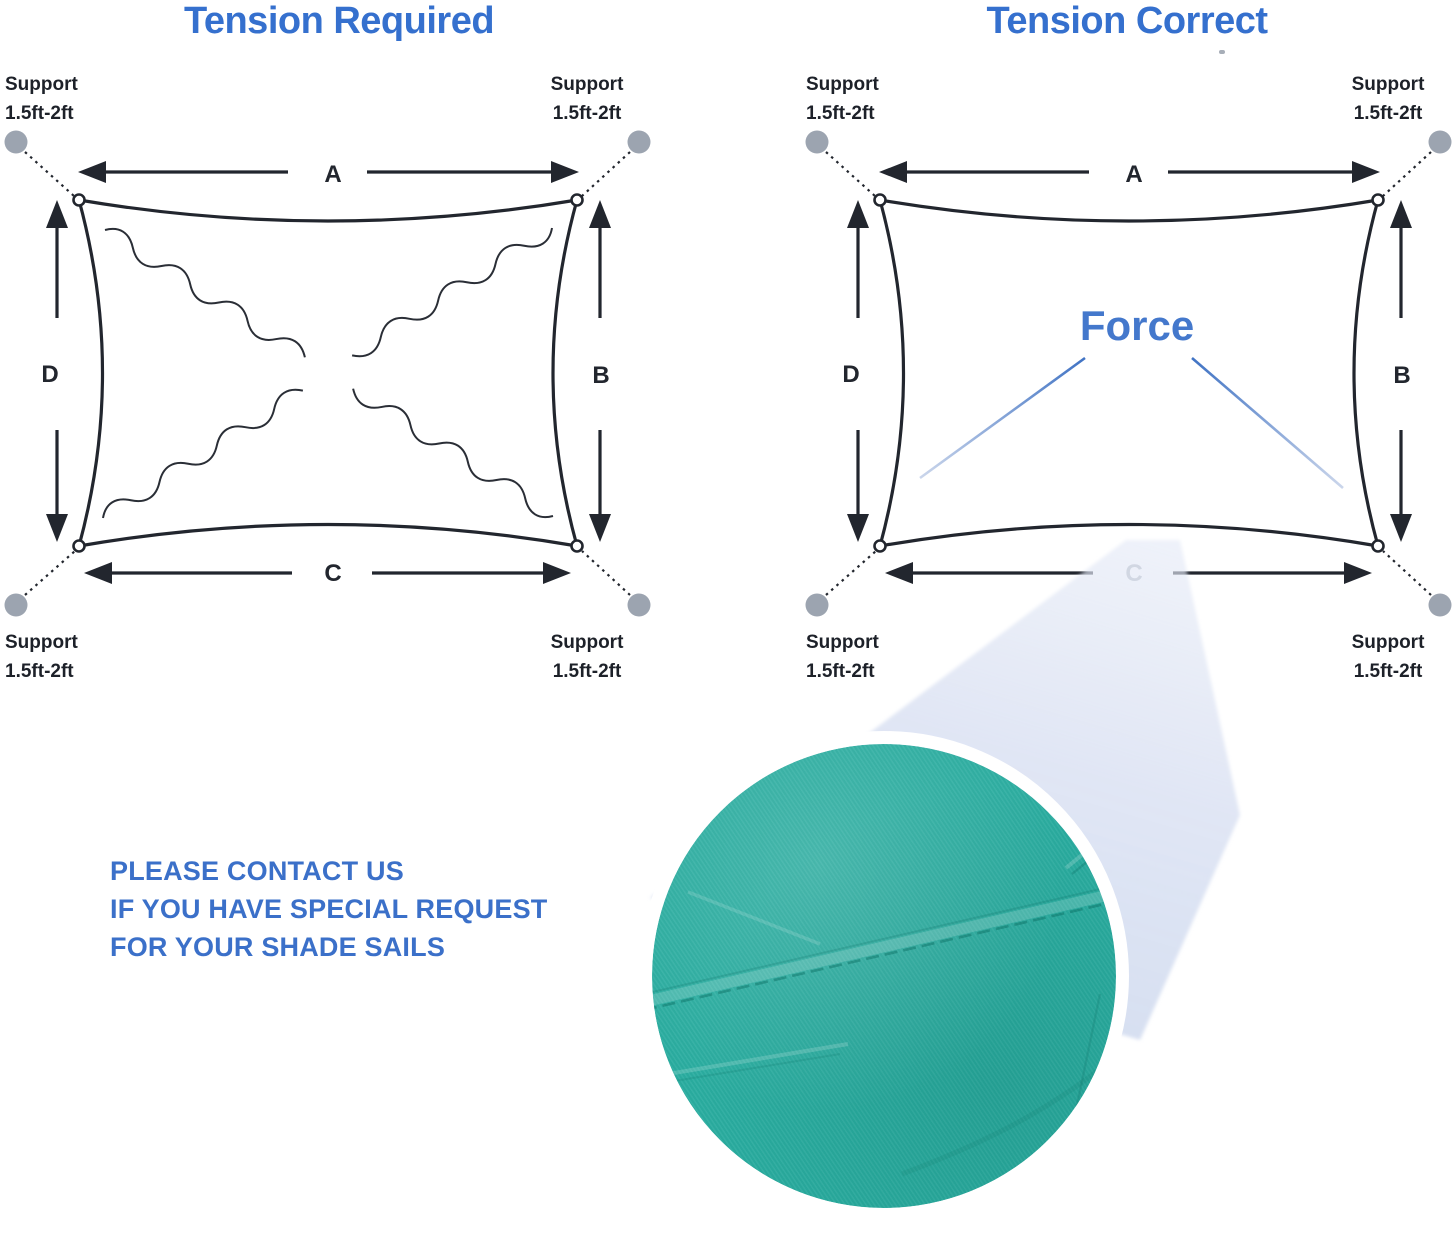 This screenshot has height=1240, width=1455. I want to click on contact-note-line-2: IF YOU HAVE SPECIAL REQUEST, so click(329, 909).